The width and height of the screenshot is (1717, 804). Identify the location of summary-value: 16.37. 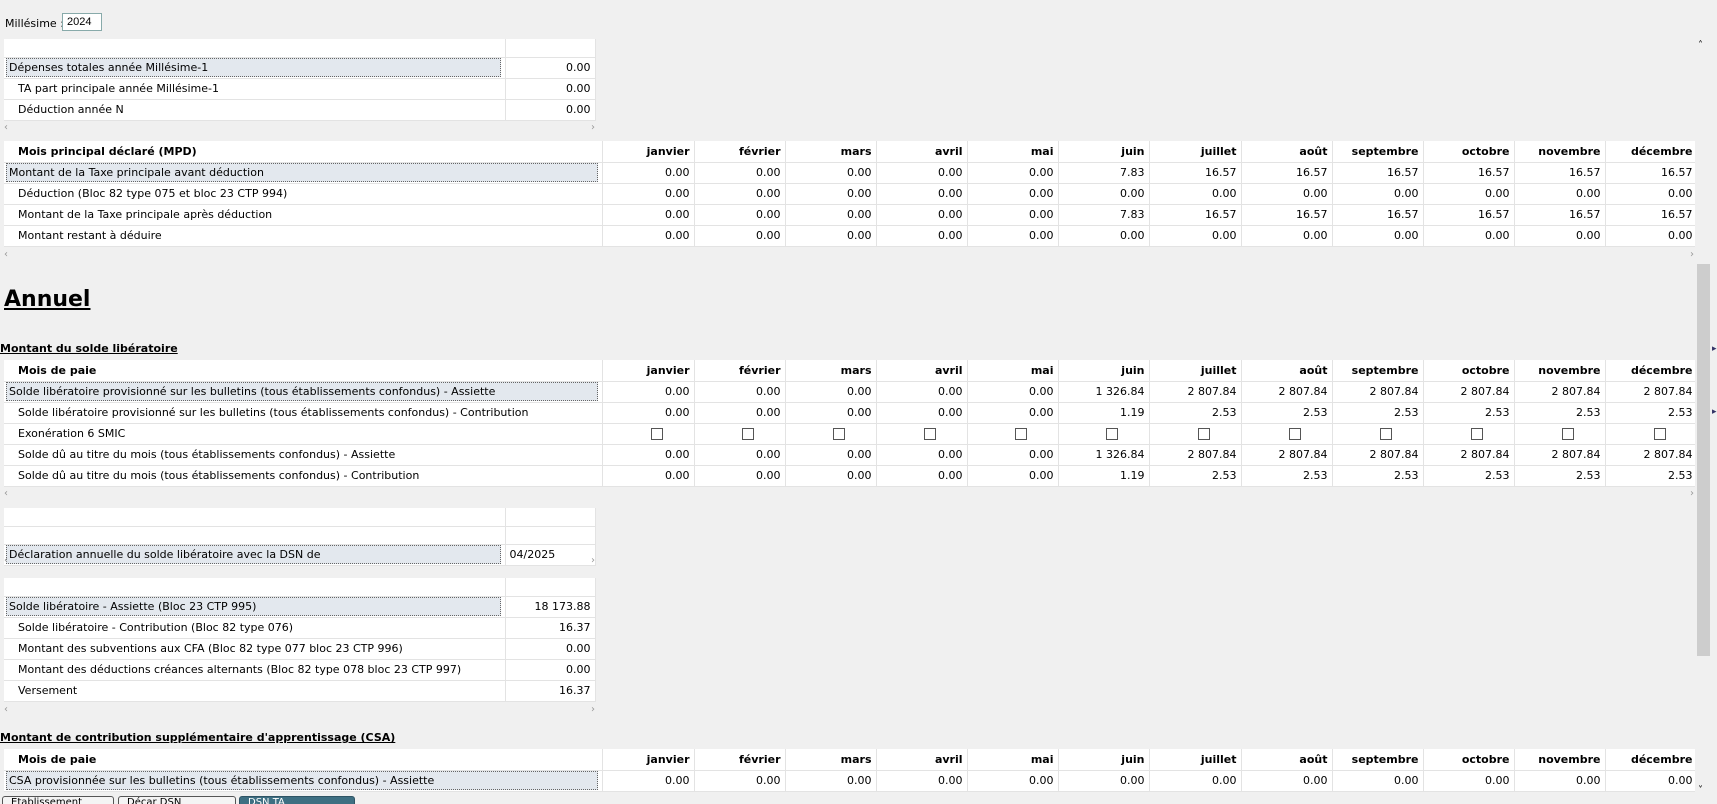
(550, 628).